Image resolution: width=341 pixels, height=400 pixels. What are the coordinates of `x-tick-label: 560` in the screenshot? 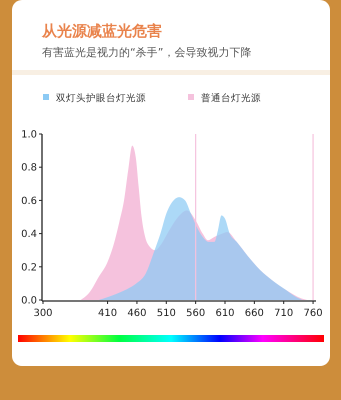 It's located at (196, 313).